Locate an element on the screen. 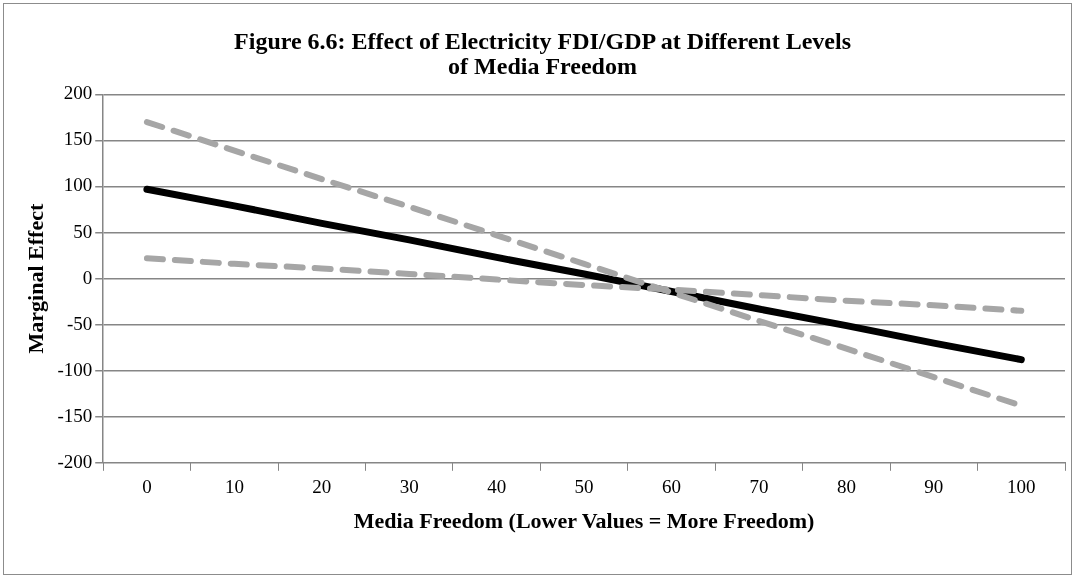 The width and height of the screenshot is (1077, 580). y-tick-label: 150 is located at coordinates (78, 139).